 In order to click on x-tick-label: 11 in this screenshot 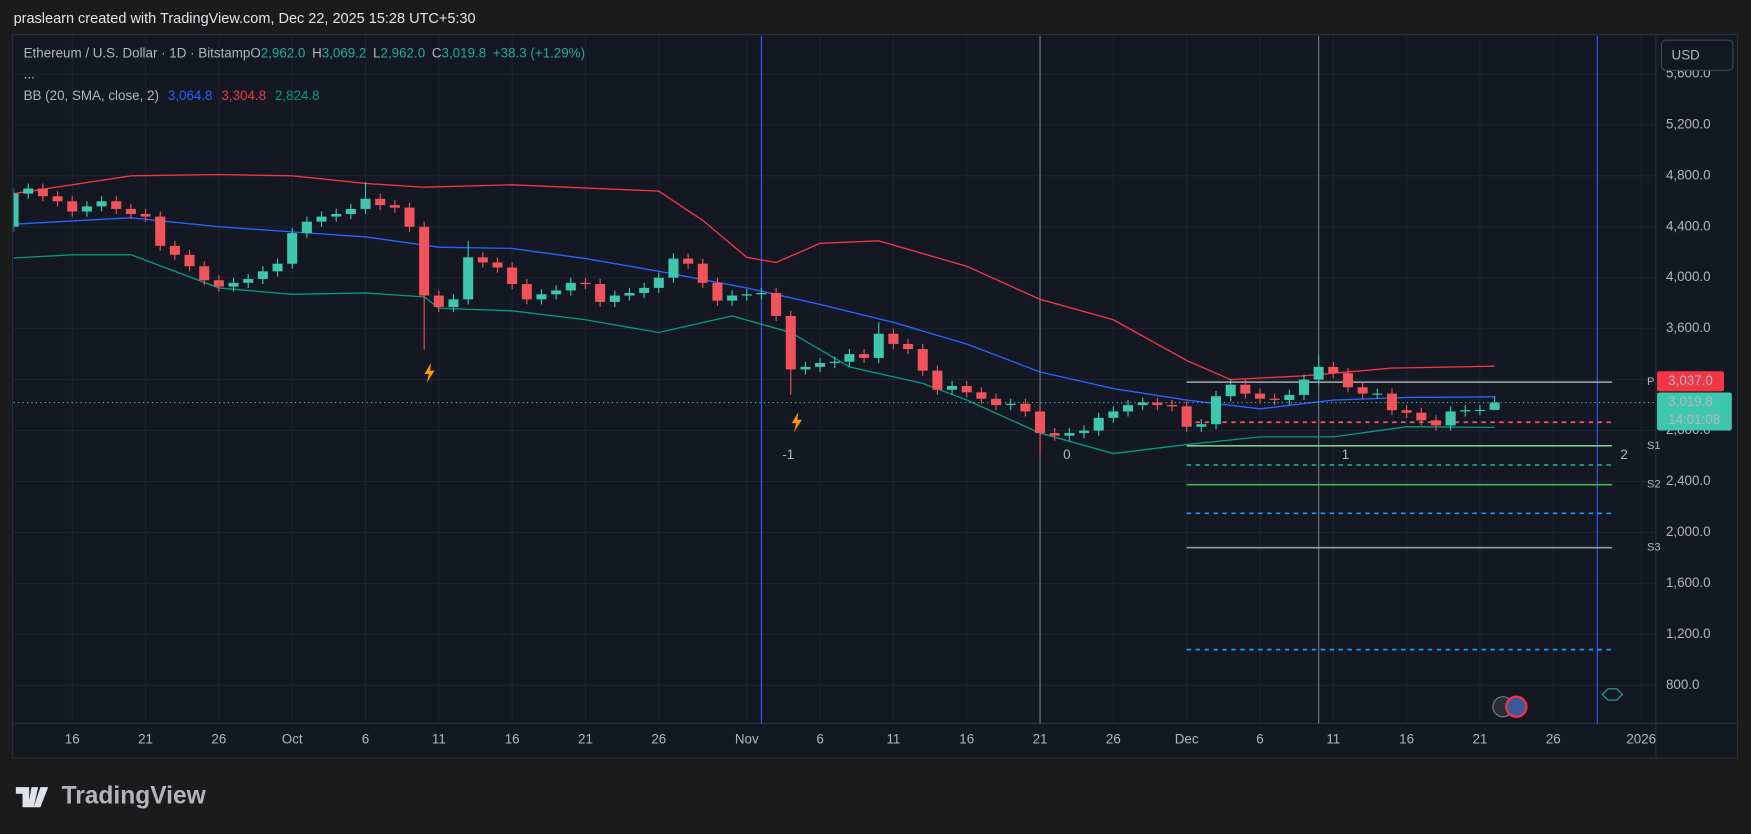, I will do `click(1333, 739)`.